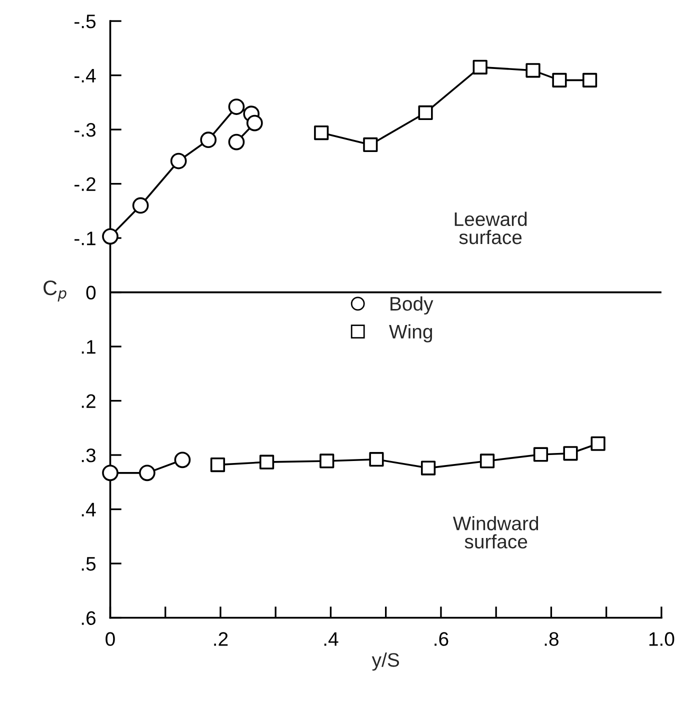 The height and width of the screenshot is (702, 689). Describe the element at coordinates (661, 639) in the screenshot. I see `x-tick-label: 1.0` at that location.